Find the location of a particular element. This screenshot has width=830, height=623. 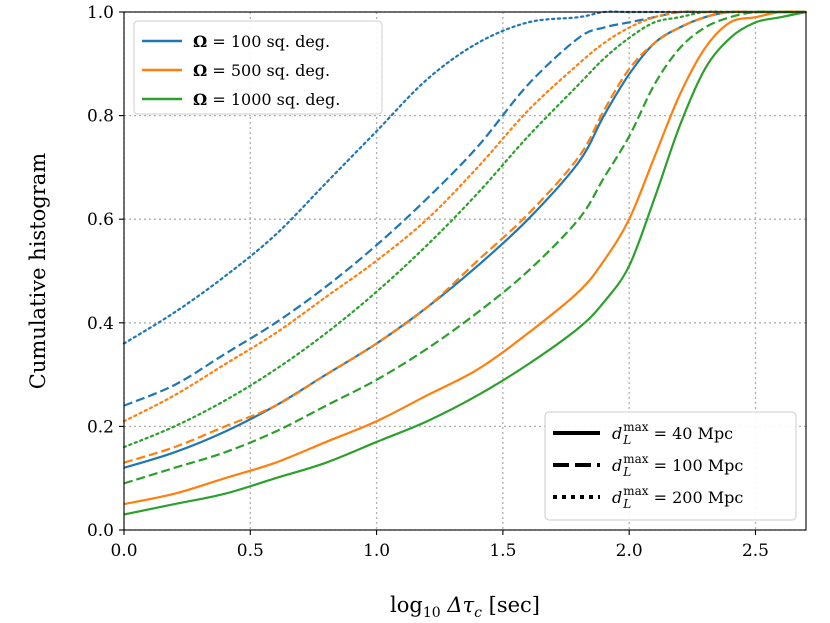

x-tick-label: 2.0 is located at coordinates (629, 551).